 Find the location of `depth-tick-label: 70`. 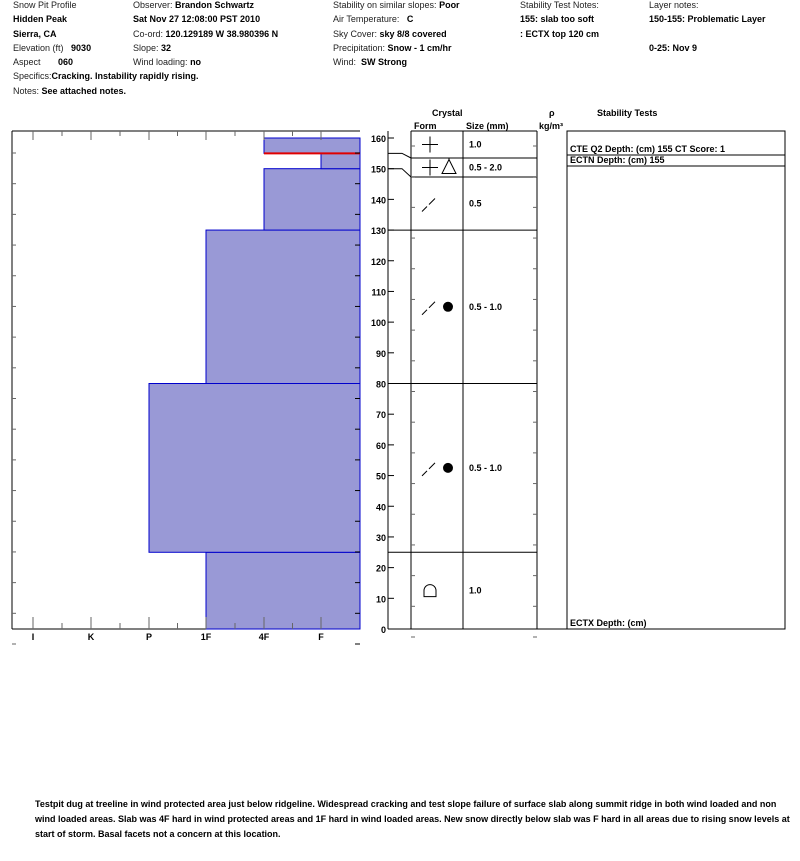

depth-tick-label: 70 is located at coordinates (381, 415).